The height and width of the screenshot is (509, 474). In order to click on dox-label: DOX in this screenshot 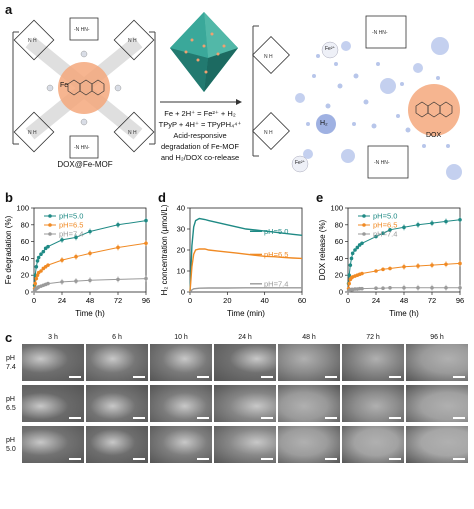, I will do `click(434, 135)`.